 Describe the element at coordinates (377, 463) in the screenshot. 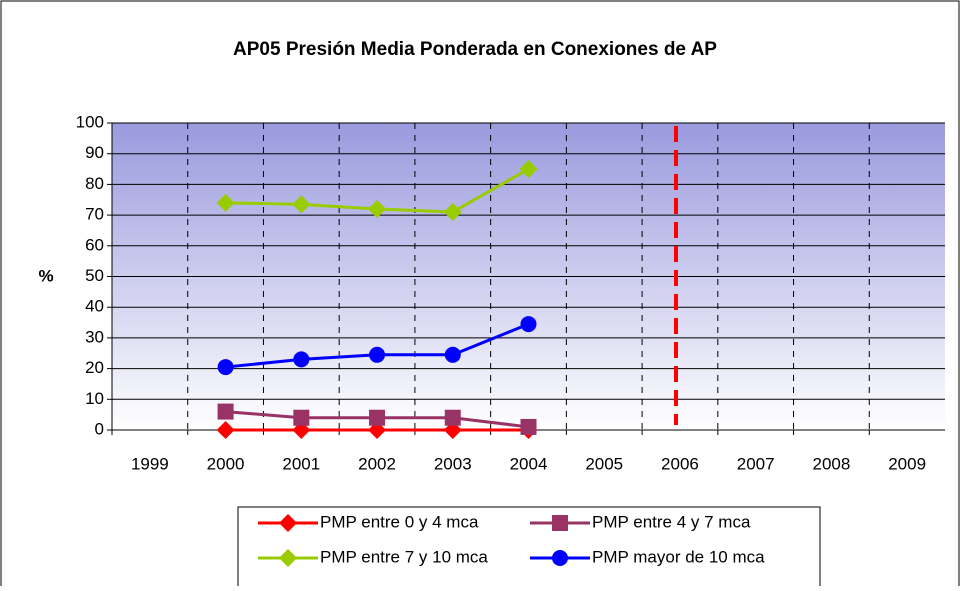

I see `x-tick-label: 2002` at that location.